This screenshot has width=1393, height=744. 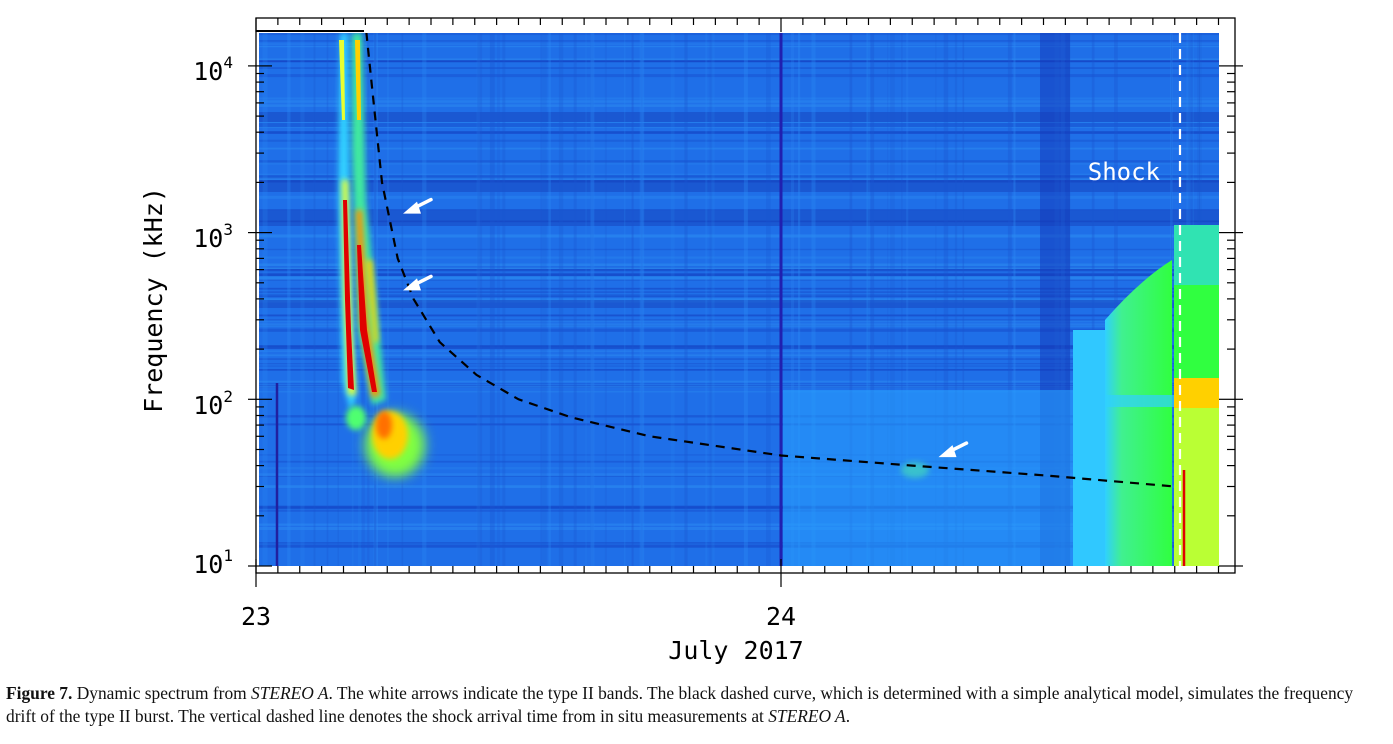 I want to click on post-event-region, so click(x=933, y=478).